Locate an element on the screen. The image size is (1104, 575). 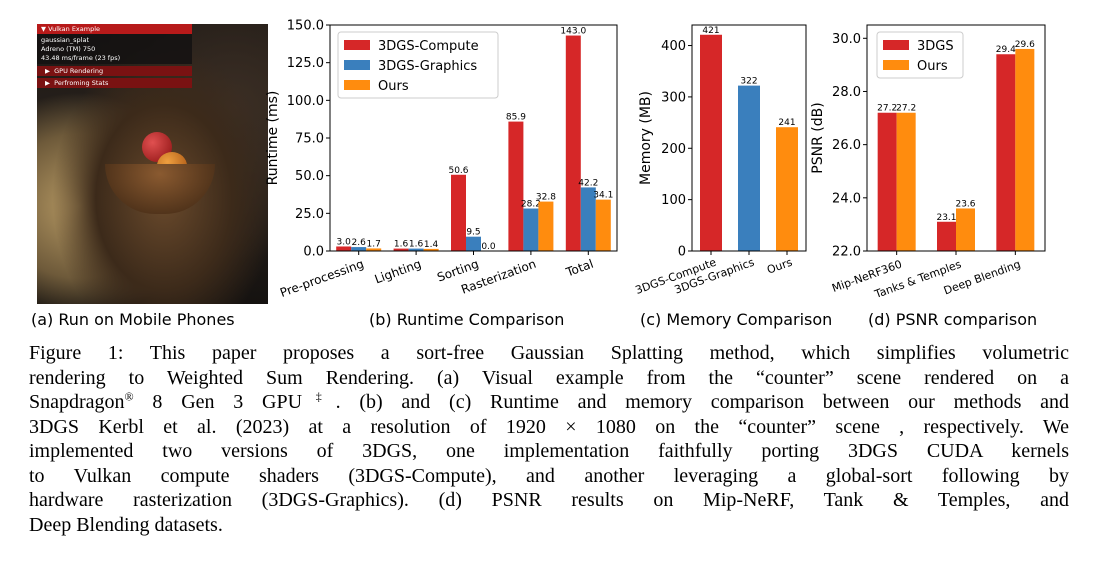
runtime-ytick-label: 100.0 is located at coordinates (305, 101).